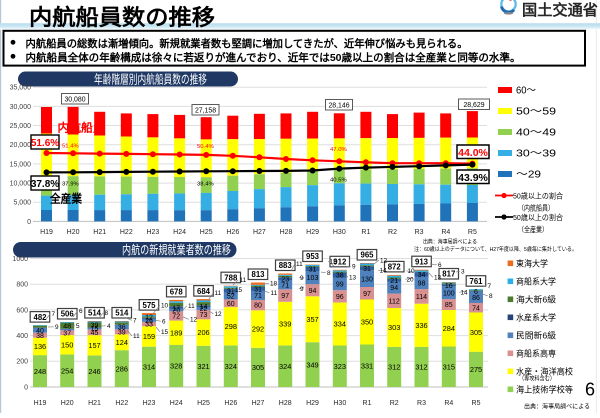 The width and height of the screenshot is (600, 418). Describe the element at coordinates (22, 285) in the screenshot. I see `svg-text: 800` at that location.